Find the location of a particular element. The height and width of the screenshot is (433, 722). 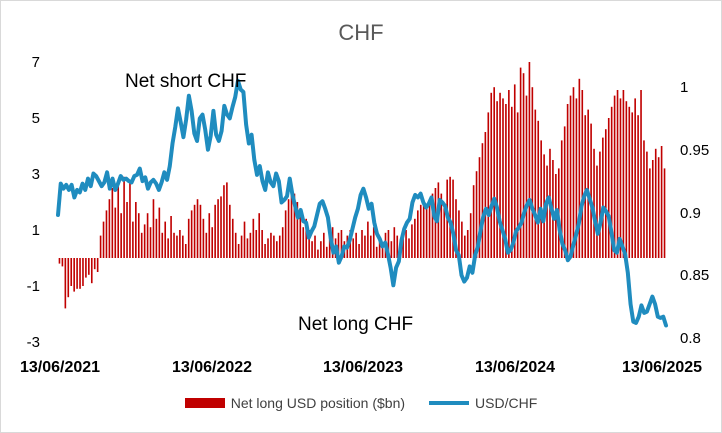

y-right-tick-label: 0.8 is located at coordinates (690, 338).